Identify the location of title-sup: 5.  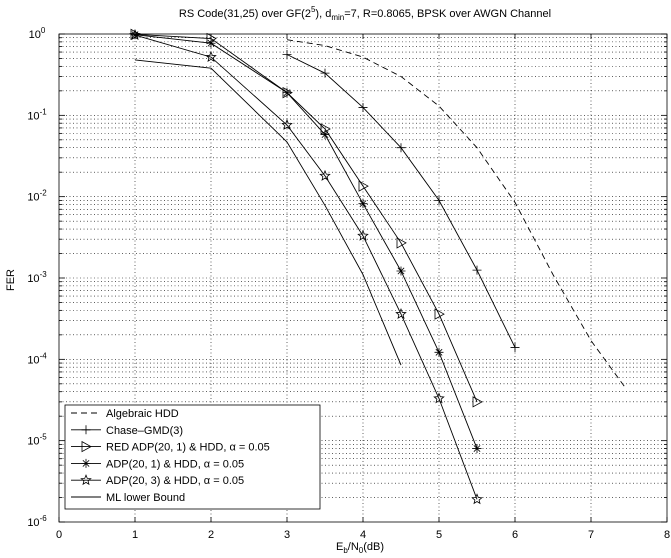
(313, 9).